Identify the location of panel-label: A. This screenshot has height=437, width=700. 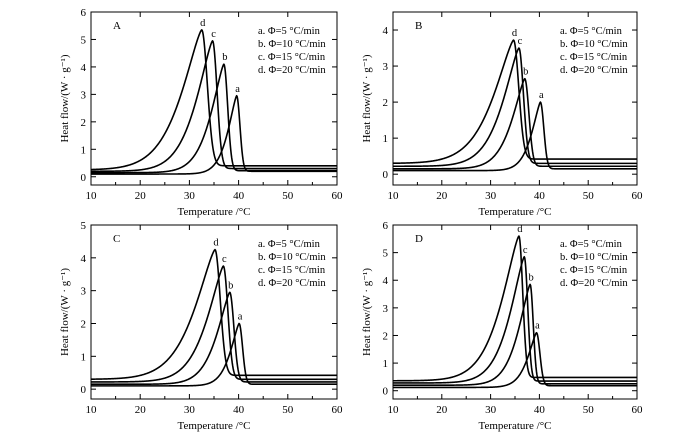
(117, 26).